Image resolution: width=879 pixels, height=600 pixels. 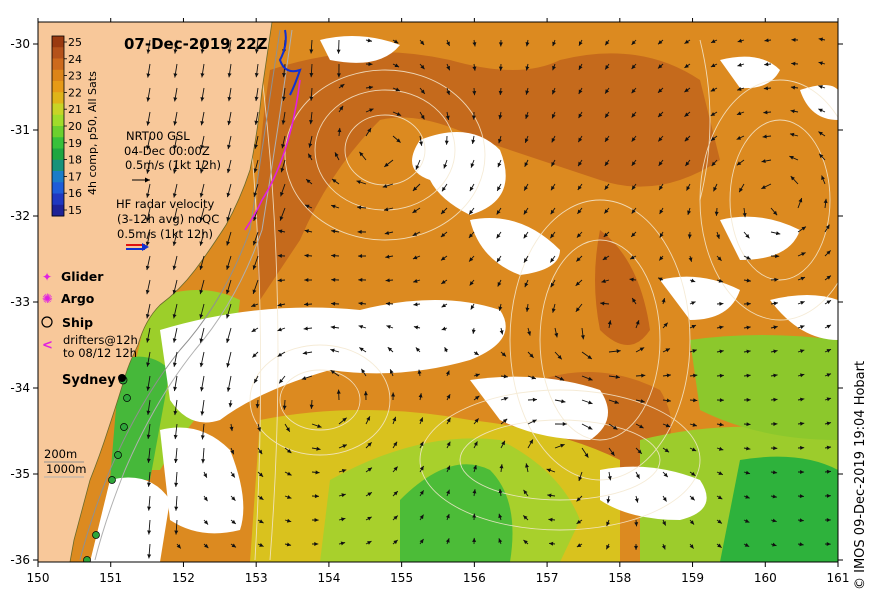 I want to click on hf-scale-arrowhead, so click(x=145, y=247).